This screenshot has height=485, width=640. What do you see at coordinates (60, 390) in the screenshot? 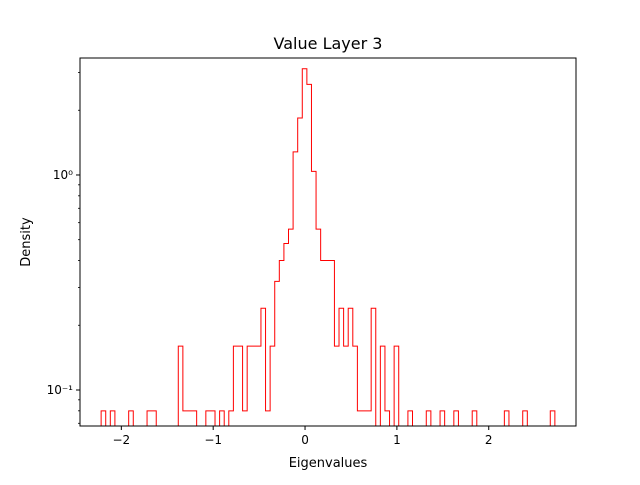
I see `y-tick-label: 10⁻¹` at bounding box center [60, 390].